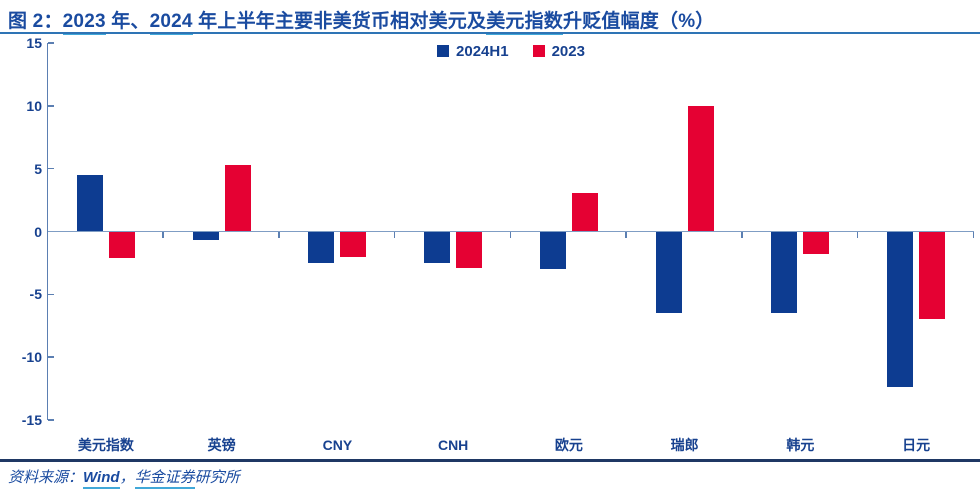 The image size is (980, 492). I want to click on x-category-label: CNH, so click(453, 445).